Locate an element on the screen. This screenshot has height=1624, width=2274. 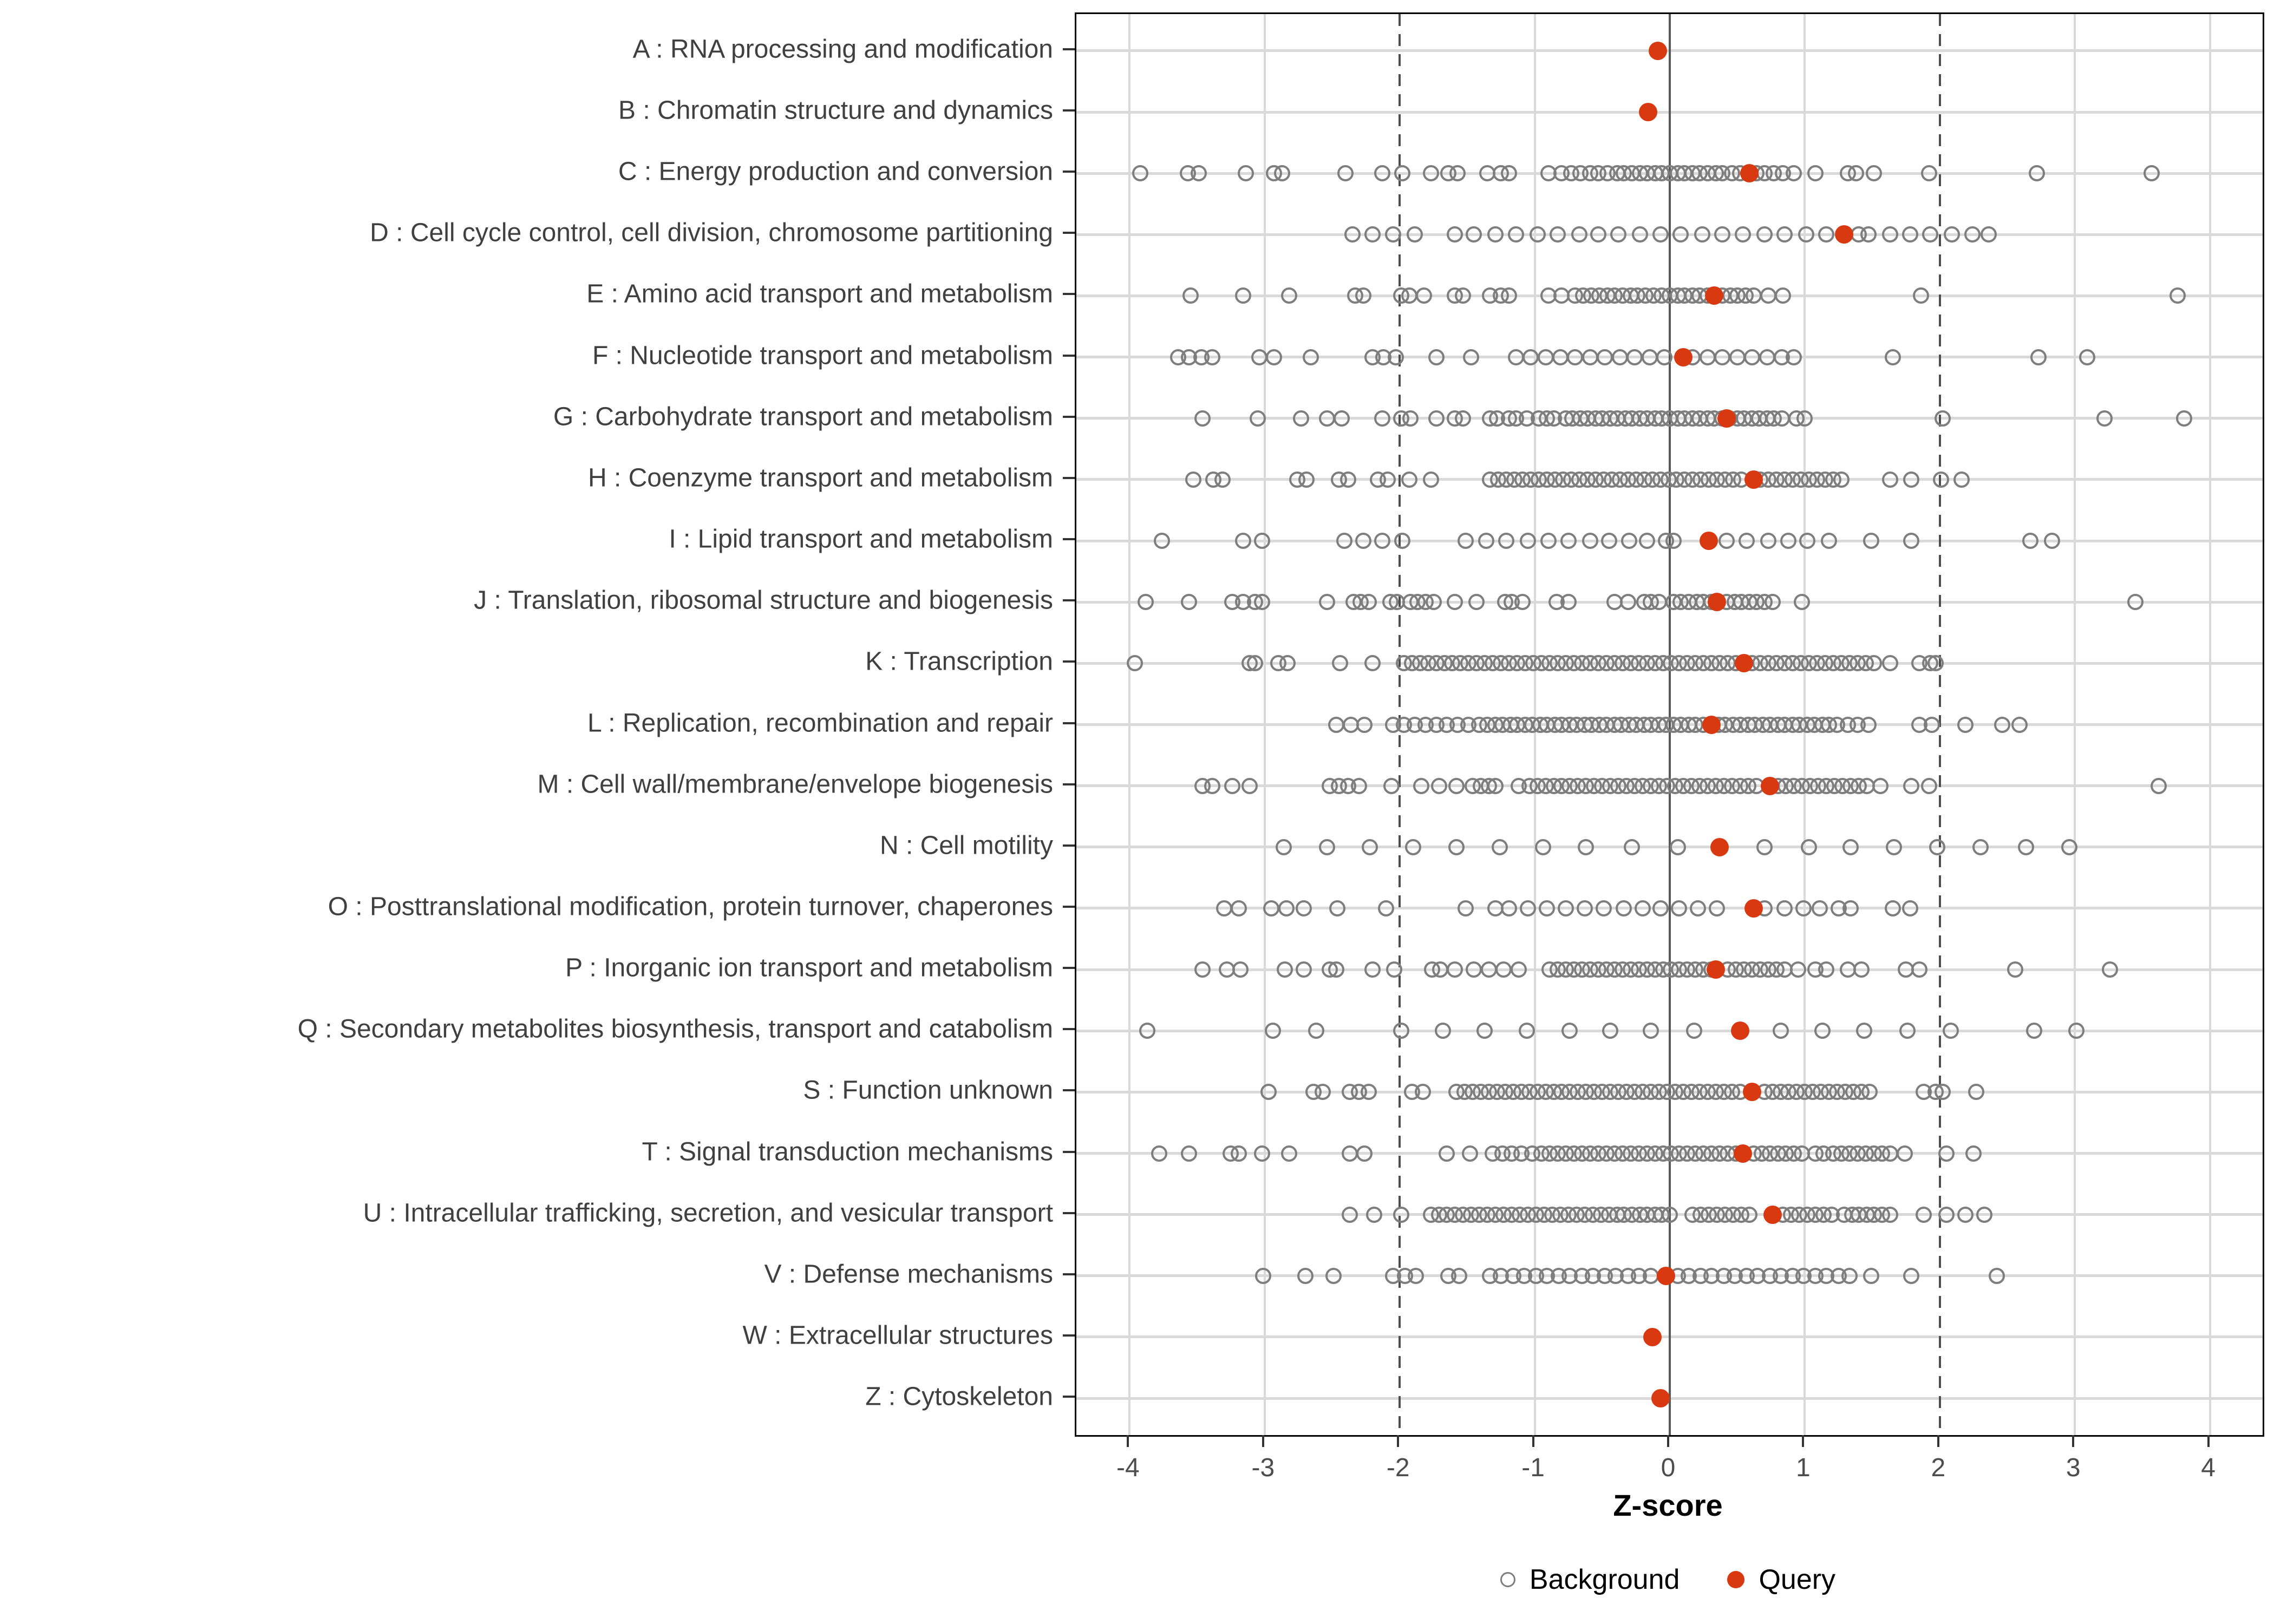
query-point-V is located at coordinates (1666, 1276).